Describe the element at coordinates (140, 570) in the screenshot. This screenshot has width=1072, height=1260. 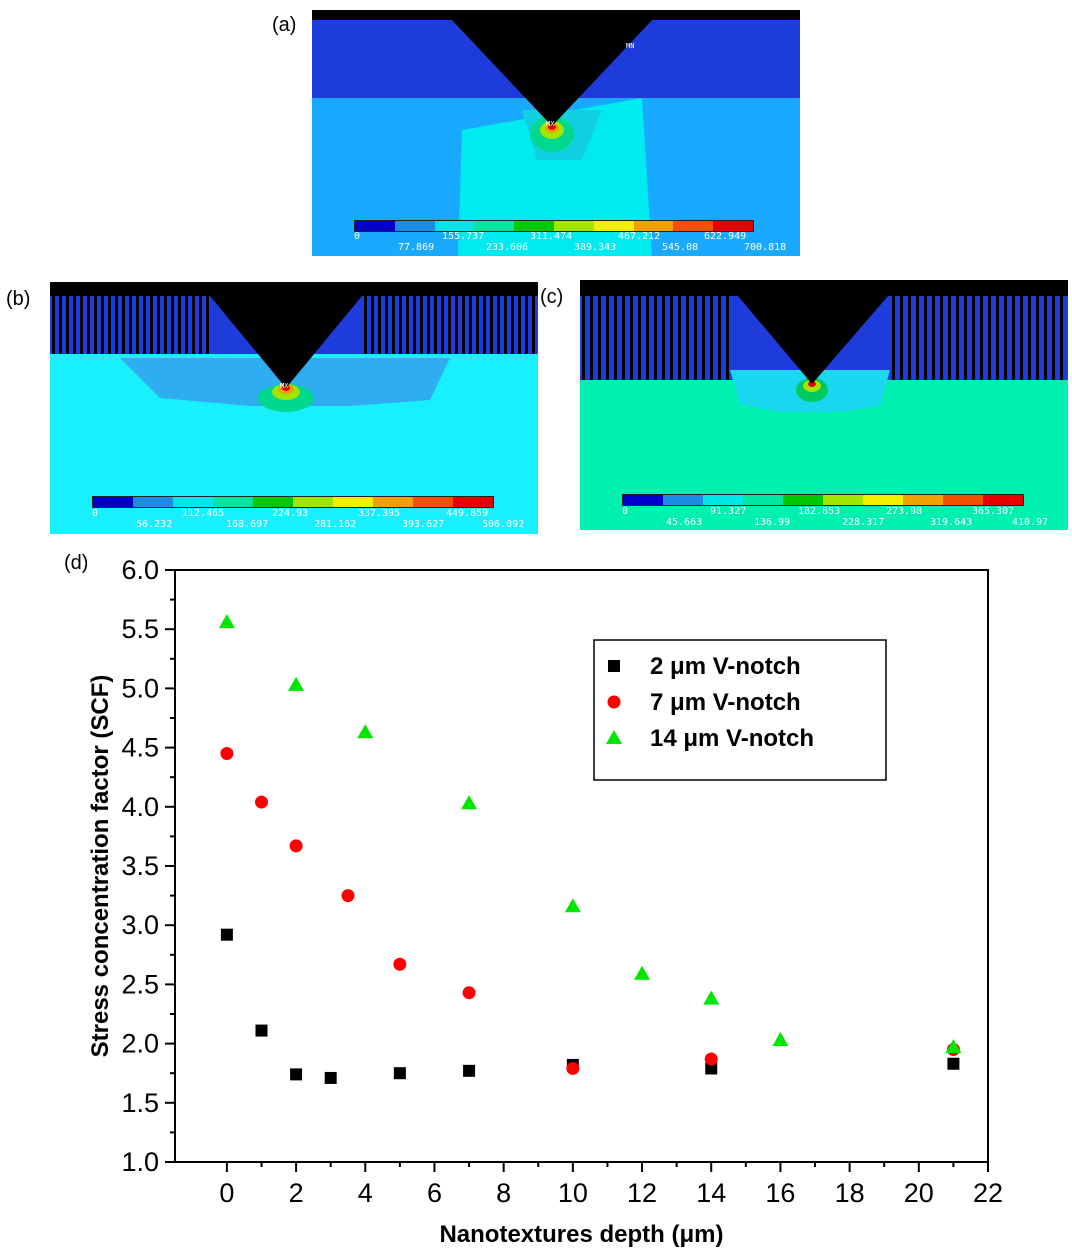
I see `y-tick-label: 6.0` at that location.